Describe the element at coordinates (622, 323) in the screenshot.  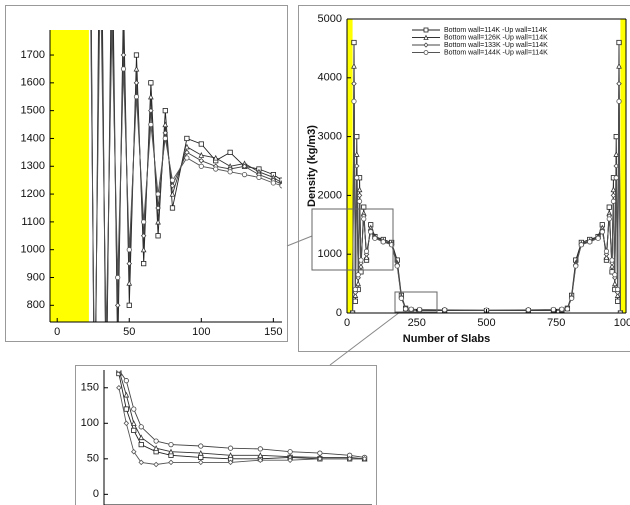
I see `x-tick-label: 1000` at that location.